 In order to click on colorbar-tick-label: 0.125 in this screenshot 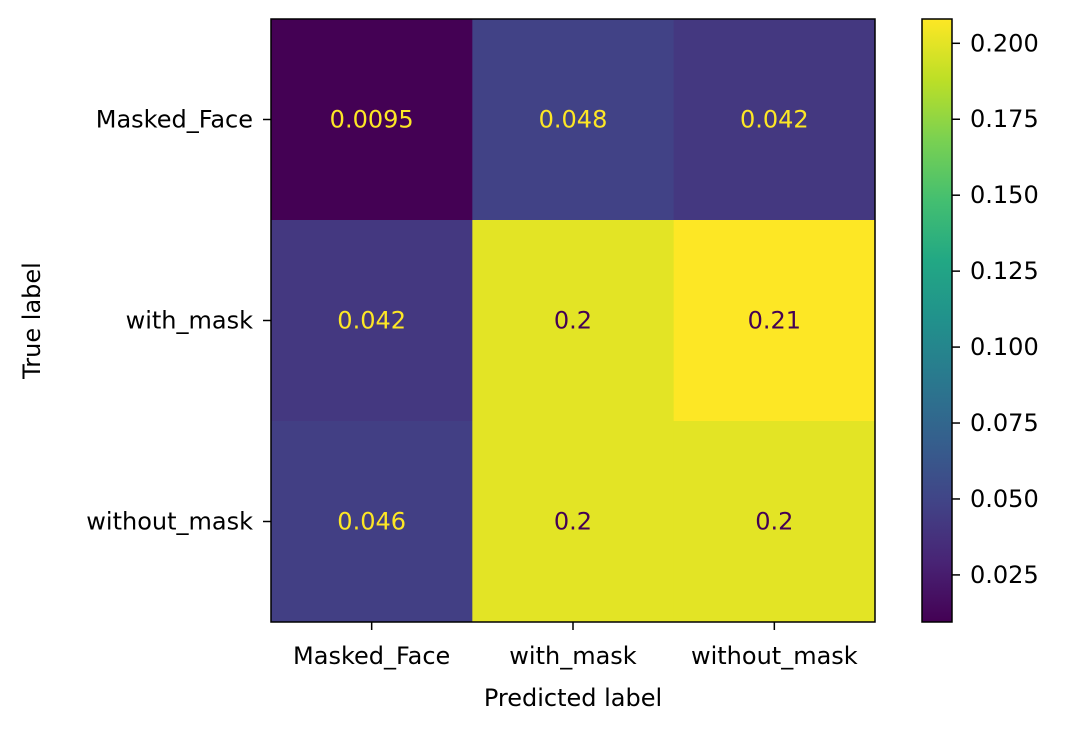, I will do `click(1004, 271)`.